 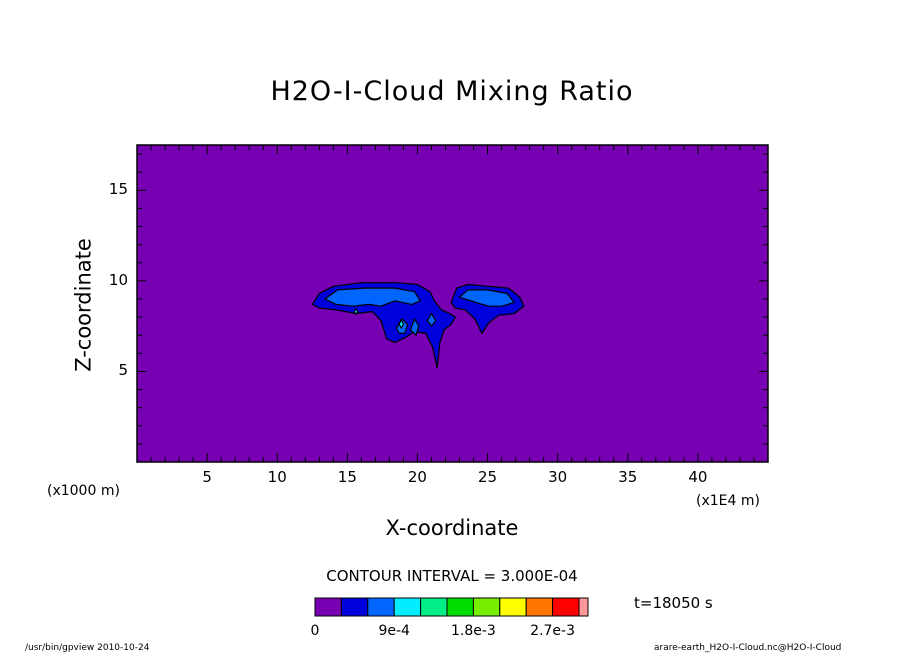 What do you see at coordinates (673, 603) in the screenshot?
I see `time-text: t=18050 s` at bounding box center [673, 603].